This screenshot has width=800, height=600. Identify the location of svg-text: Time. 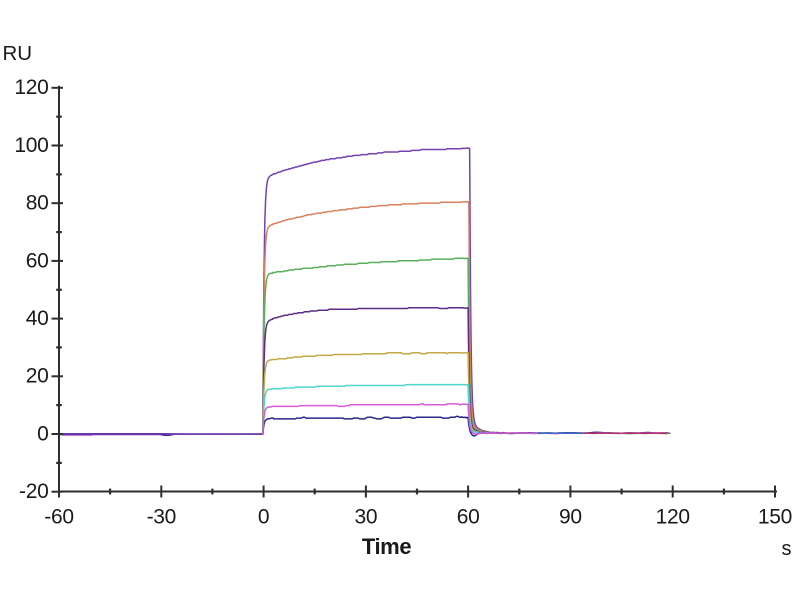
(387, 546).